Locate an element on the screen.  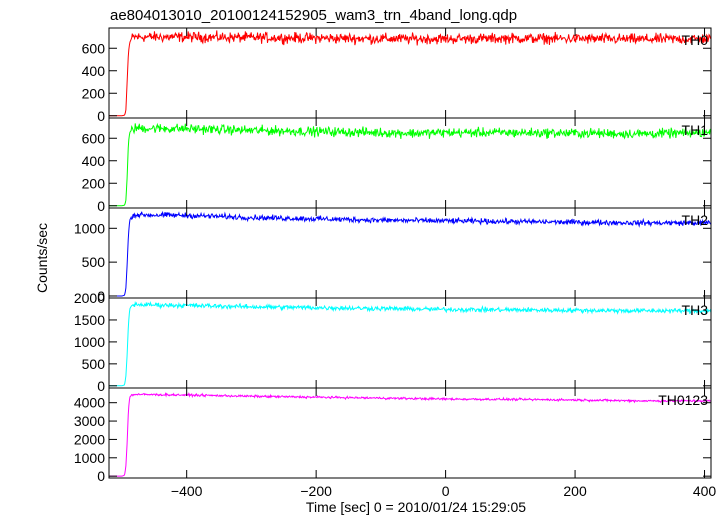
series-line-th1 is located at coordinates (410, 164).